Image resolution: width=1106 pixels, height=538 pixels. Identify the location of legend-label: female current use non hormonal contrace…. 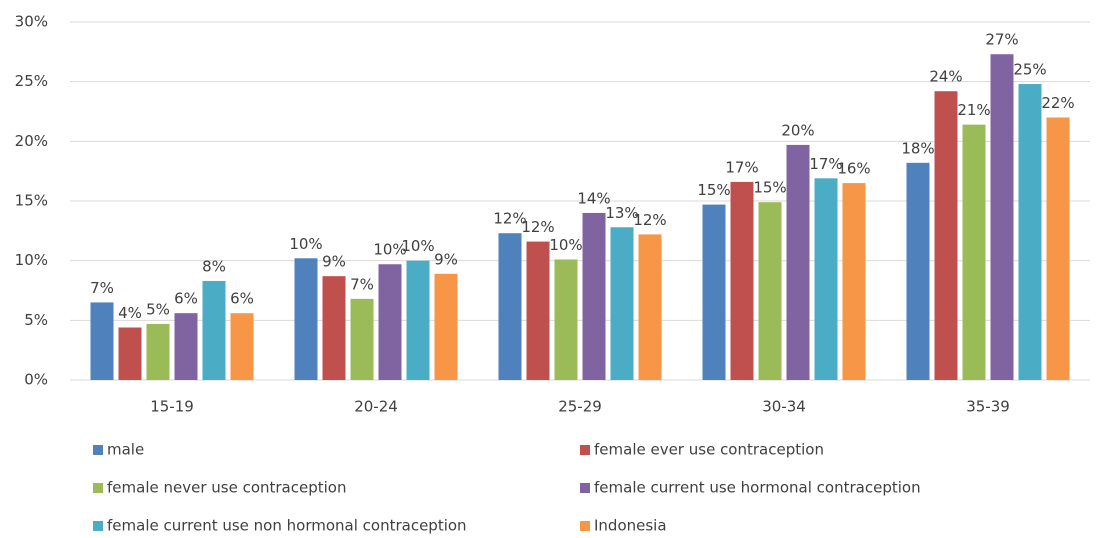
(287, 526).